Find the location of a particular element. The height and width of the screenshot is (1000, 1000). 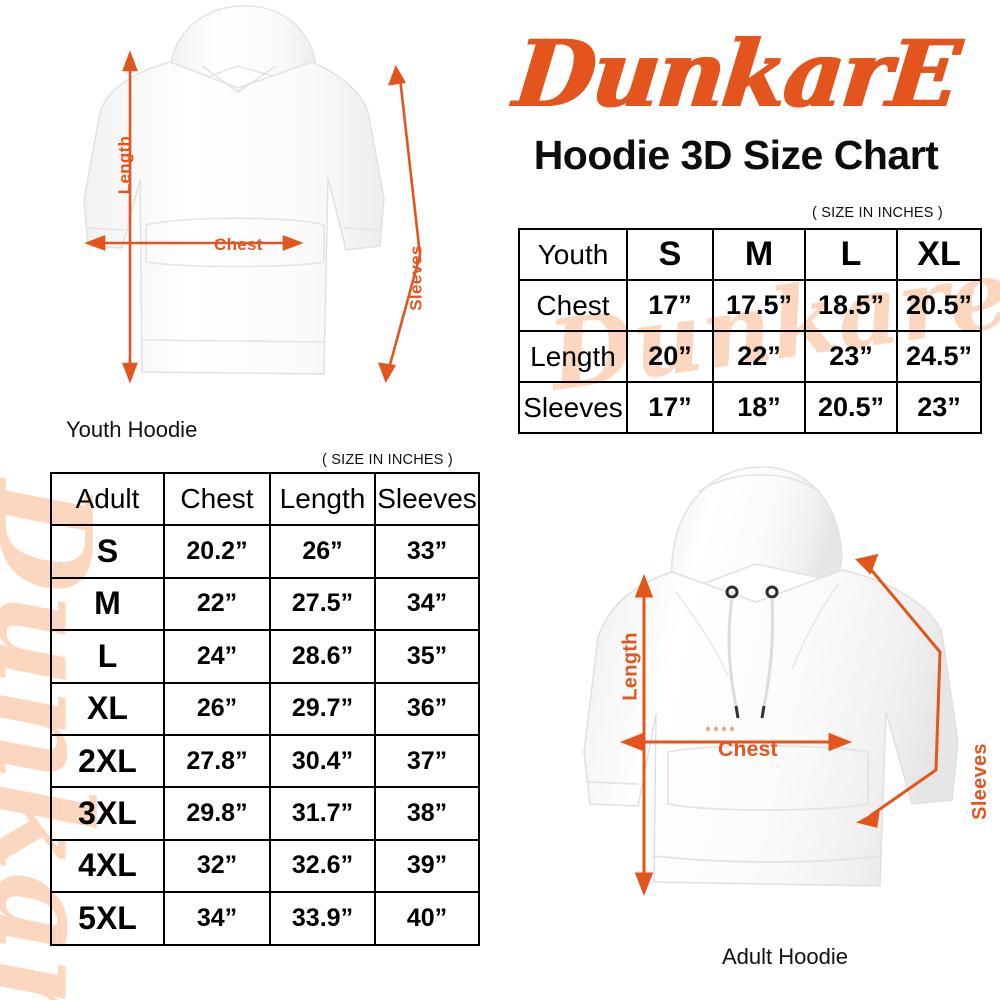

table-row: Chest 17” 17.5” 18.5” 20.5” is located at coordinates (750, 305).